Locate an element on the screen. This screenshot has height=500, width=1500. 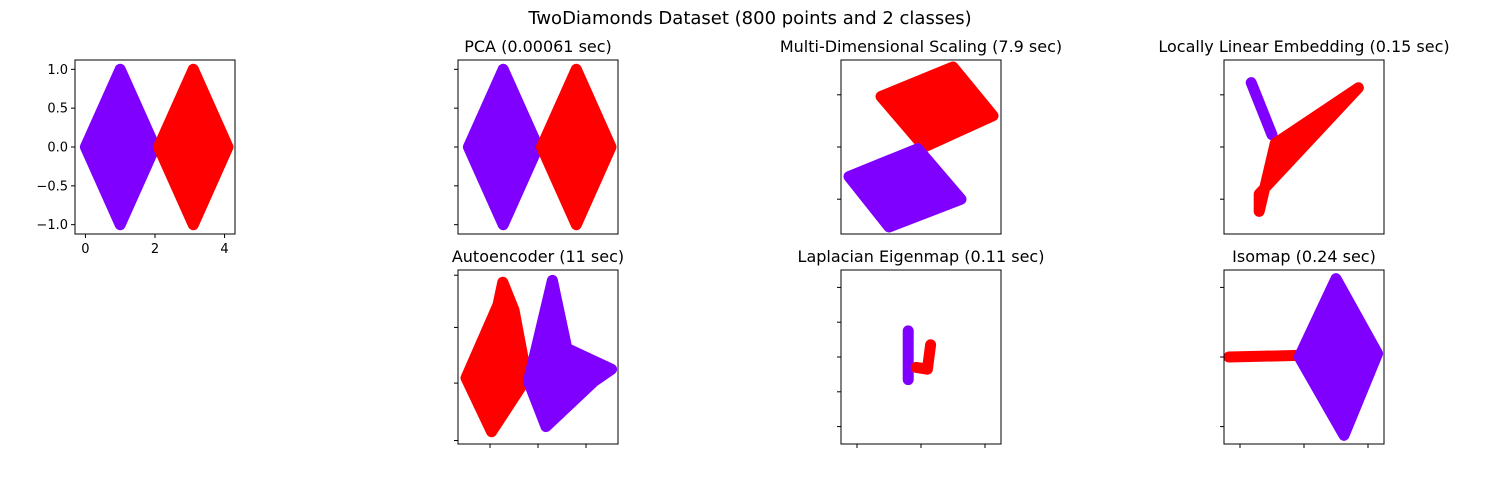
plot-area-isomap is located at coordinates (1303, 357).